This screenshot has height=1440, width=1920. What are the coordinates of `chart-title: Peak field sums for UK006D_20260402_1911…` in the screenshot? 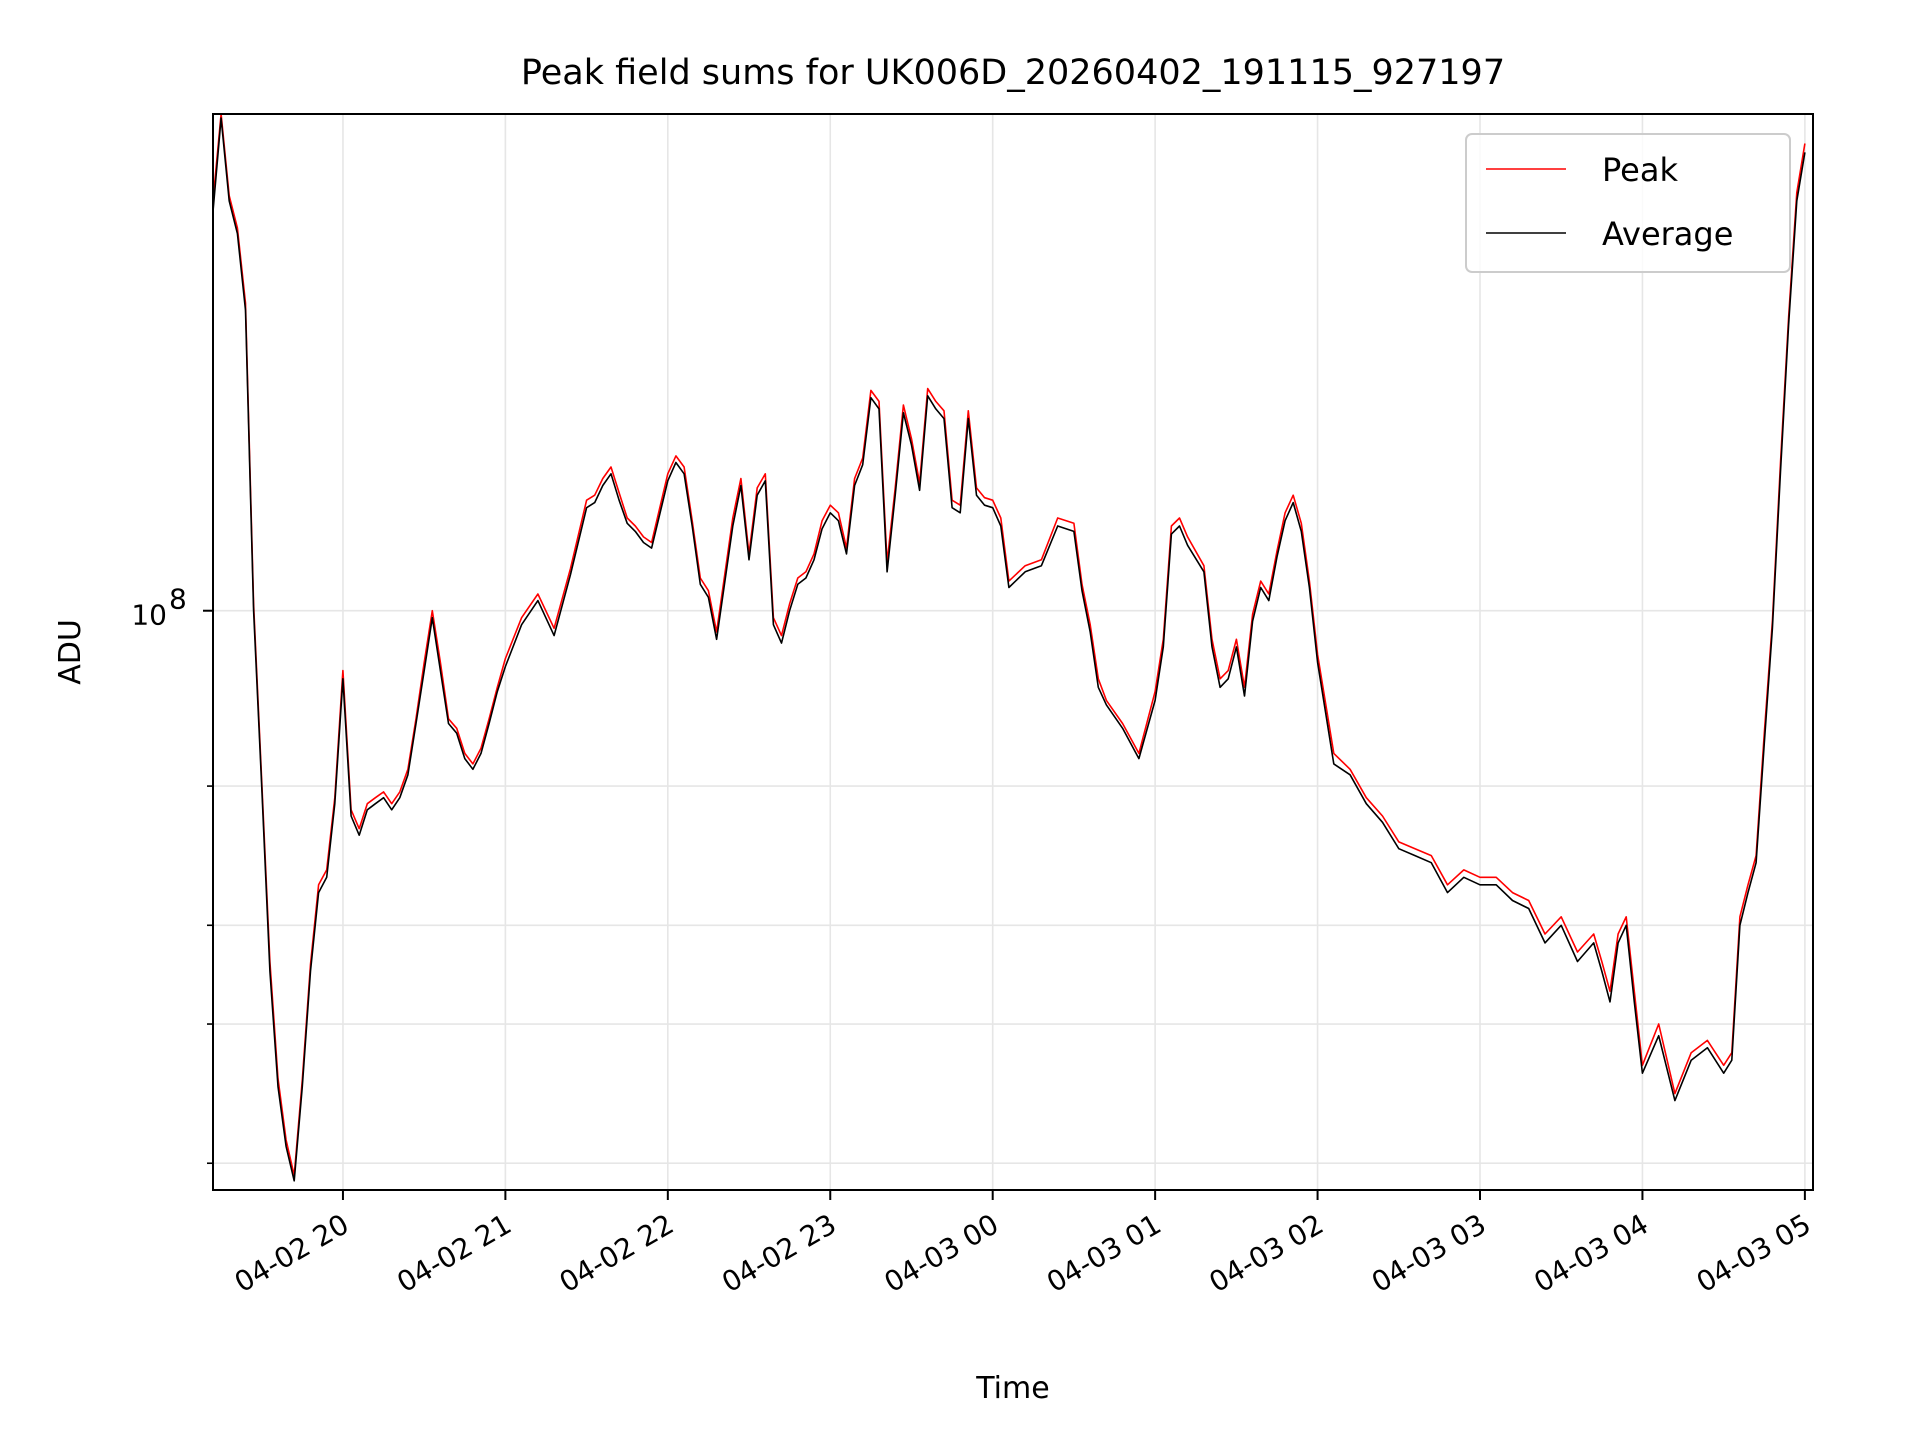 It's located at (1013, 73).